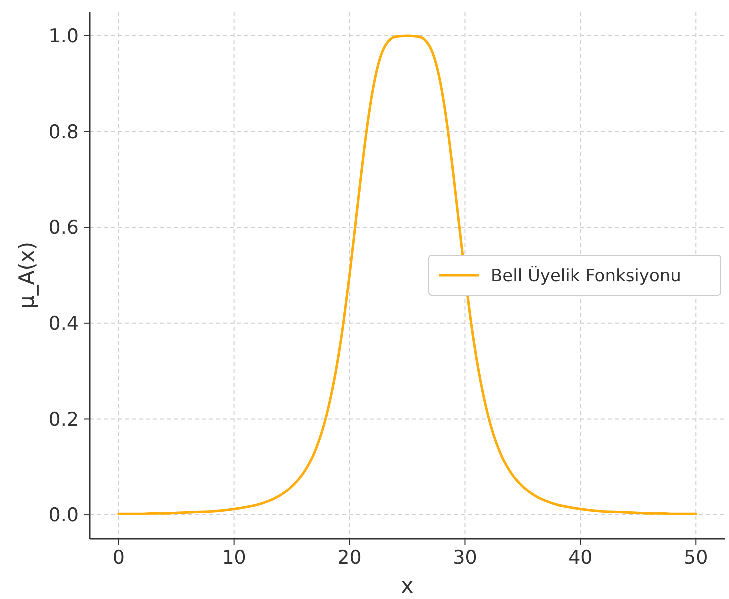 The width and height of the screenshot is (729, 599). I want to click on x-tick-label: 30, so click(465, 558).